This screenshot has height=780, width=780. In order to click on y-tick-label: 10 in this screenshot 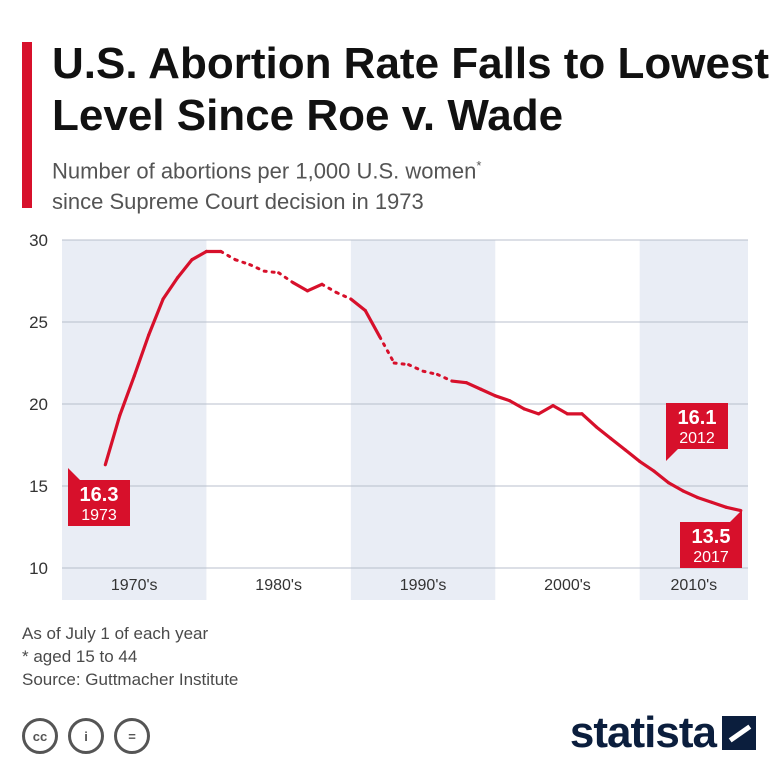, I will do `click(38, 568)`.